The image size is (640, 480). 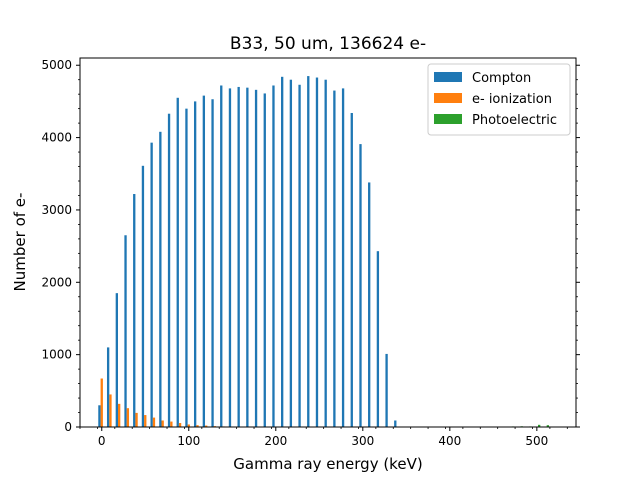 What do you see at coordinates (188, 441) in the screenshot?
I see `x-tick-label-100: 100` at bounding box center [188, 441].